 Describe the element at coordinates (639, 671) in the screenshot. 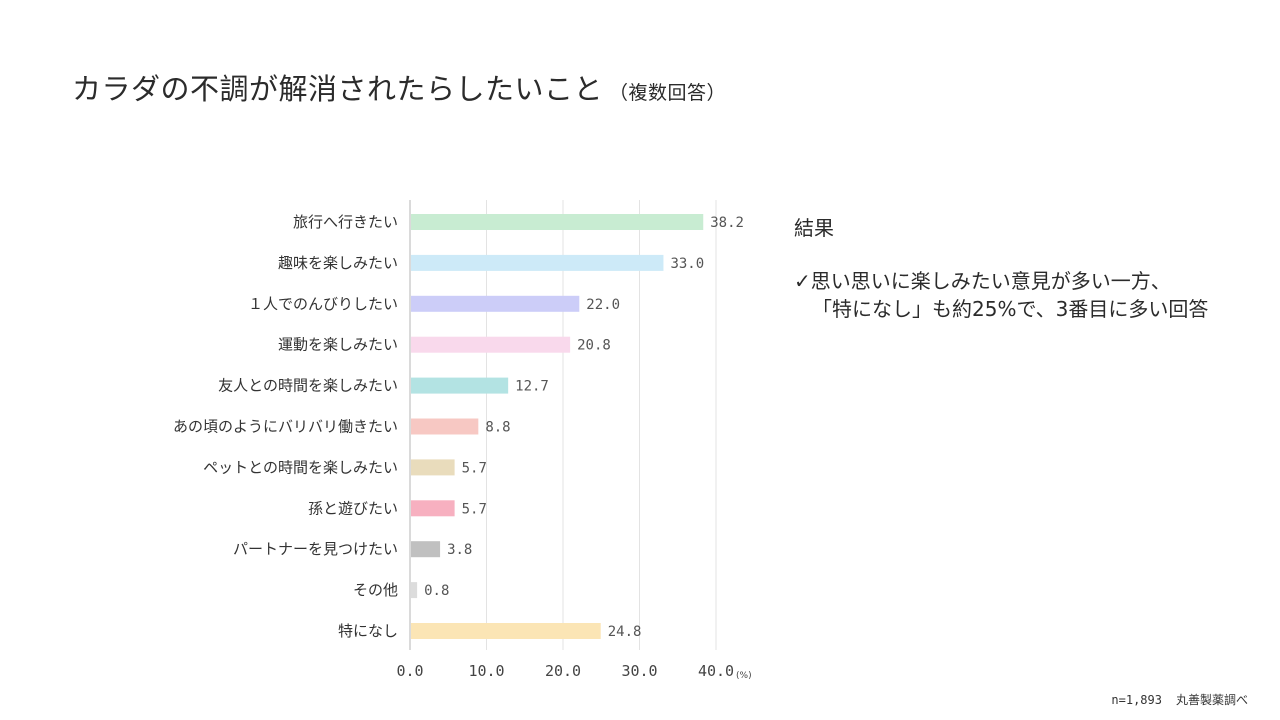

I see `x-tick-label: 30.0` at that location.